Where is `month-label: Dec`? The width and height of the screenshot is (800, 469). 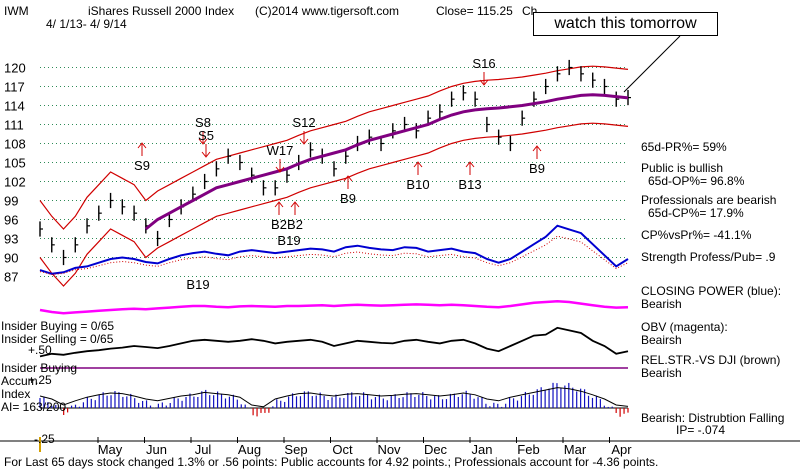 month-label: Dec is located at coordinates (436, 449).